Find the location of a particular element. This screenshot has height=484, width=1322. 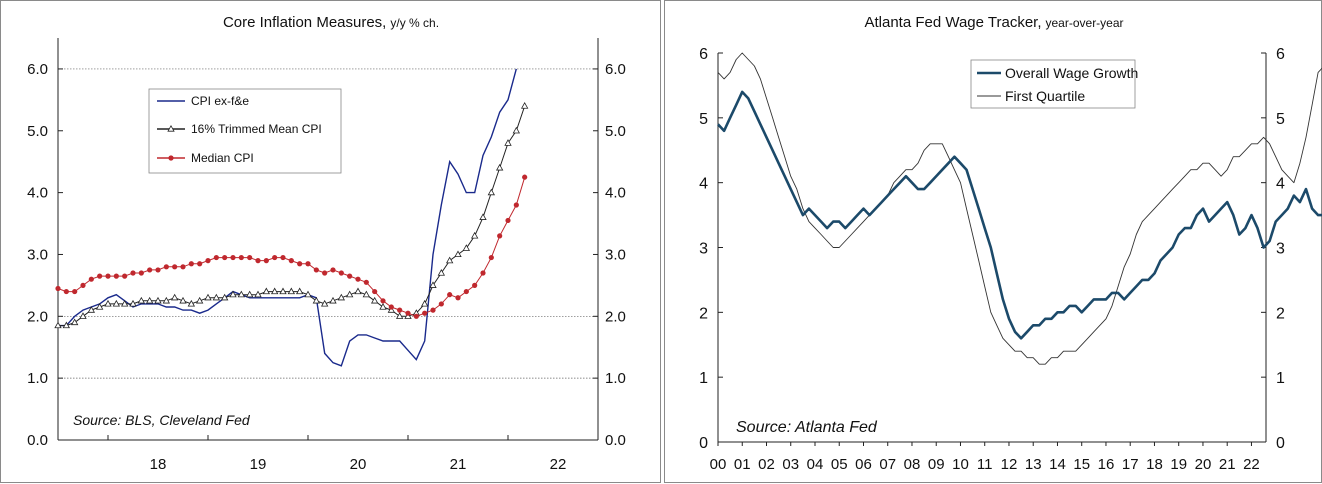

y-tick-label-left: 4 is located at coordinates (703, 184).